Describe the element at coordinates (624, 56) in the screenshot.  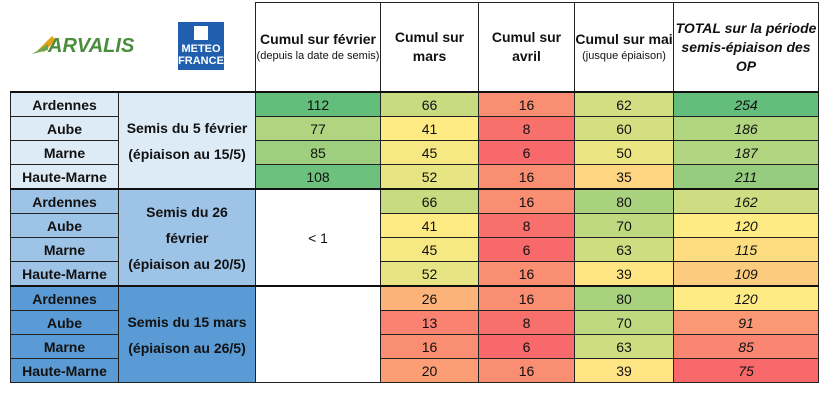
I see `column-note: (jusque épiaison)` at that location.